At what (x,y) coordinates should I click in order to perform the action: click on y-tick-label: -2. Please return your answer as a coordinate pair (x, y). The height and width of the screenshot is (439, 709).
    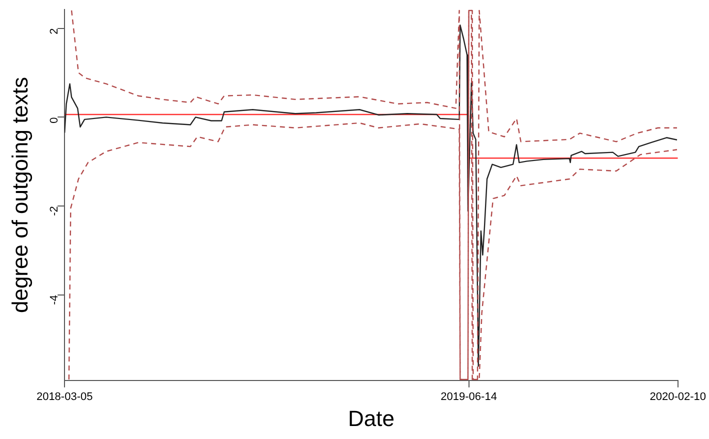
    Looking at the image, I should click on (54, 211).